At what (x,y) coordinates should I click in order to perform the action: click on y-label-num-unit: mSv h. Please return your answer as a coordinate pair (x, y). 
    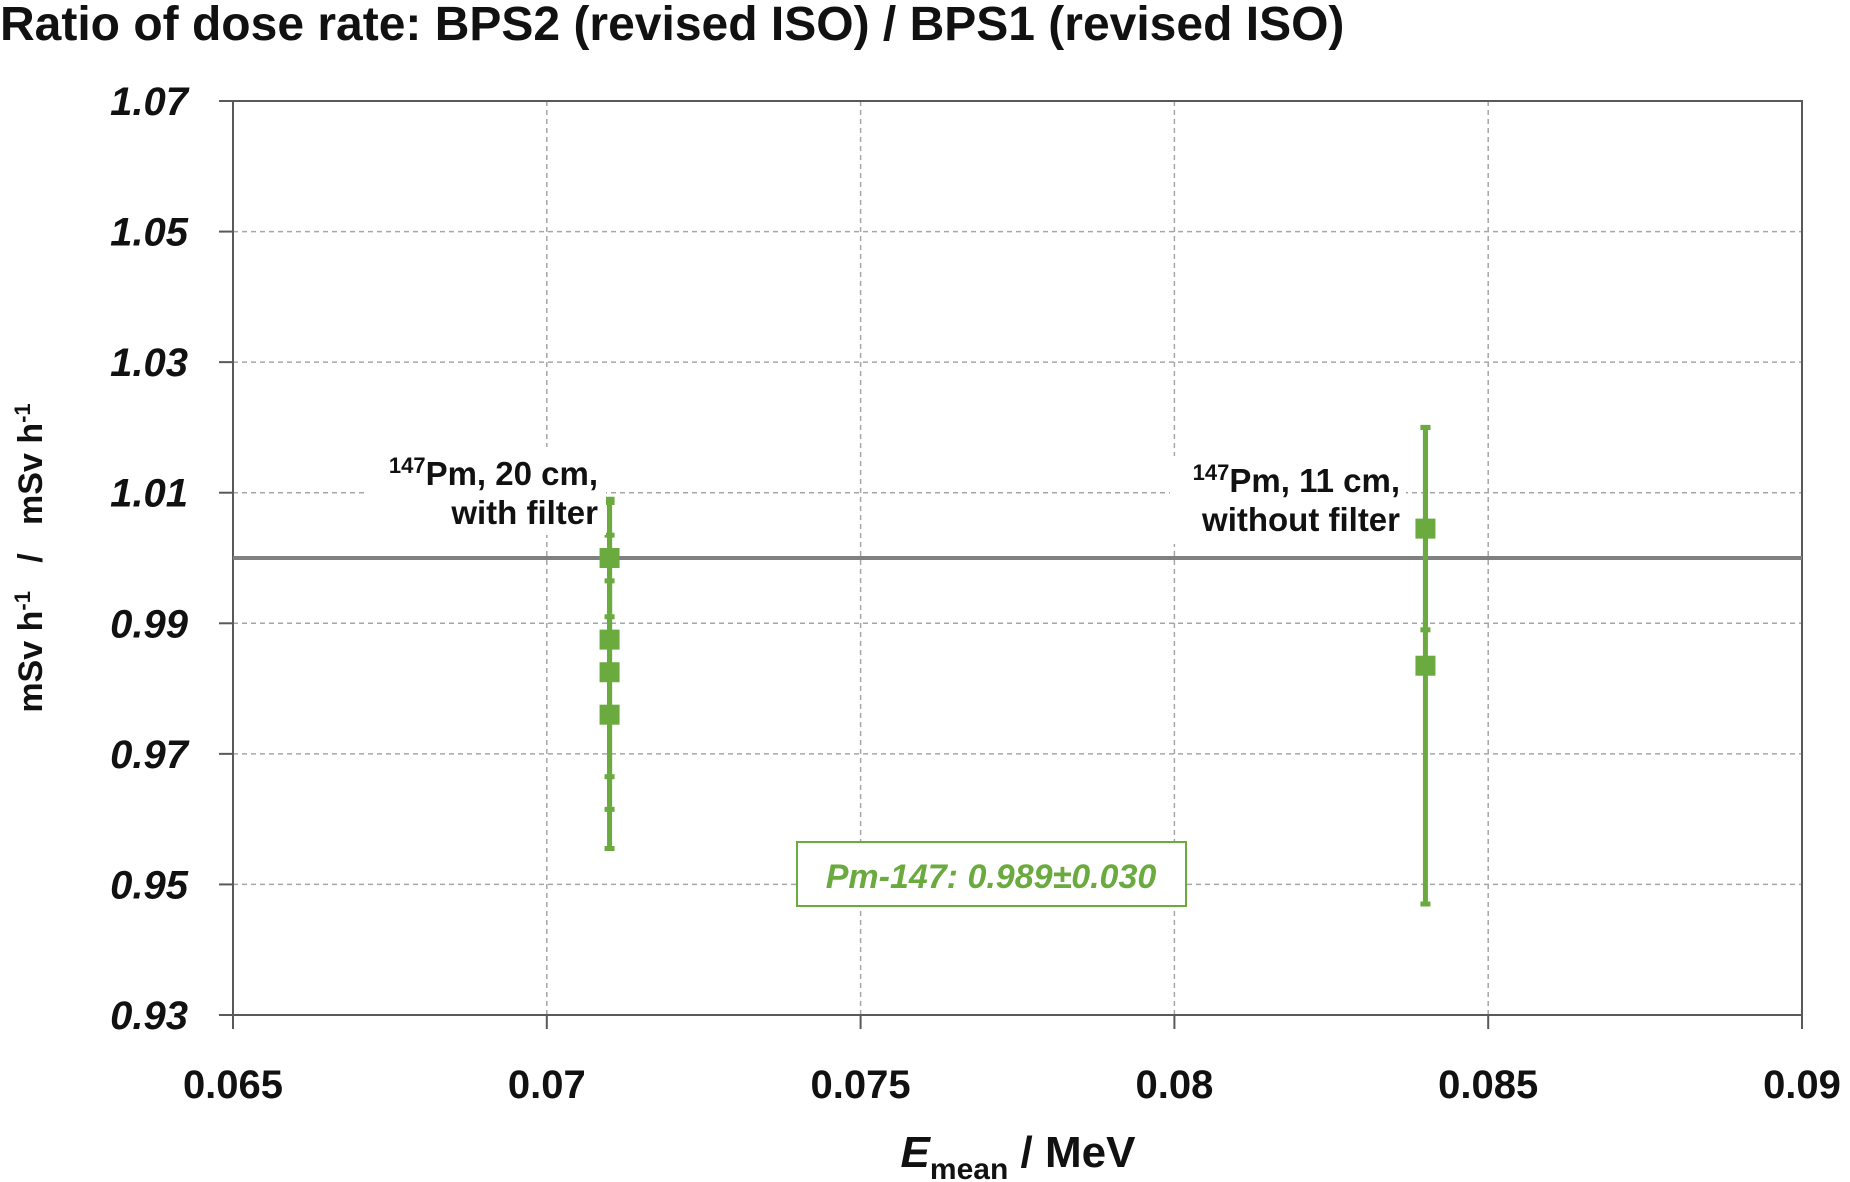
    Looking at the image, I should click on (31, 662).